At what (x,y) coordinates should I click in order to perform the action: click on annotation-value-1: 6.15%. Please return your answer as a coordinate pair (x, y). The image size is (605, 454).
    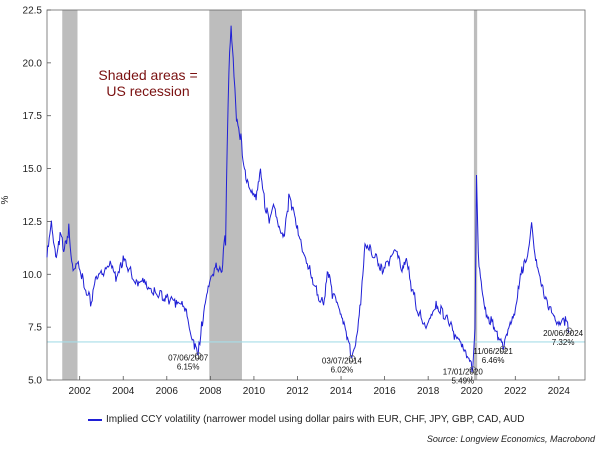
    Looking at the image, I should click on (188, 367).